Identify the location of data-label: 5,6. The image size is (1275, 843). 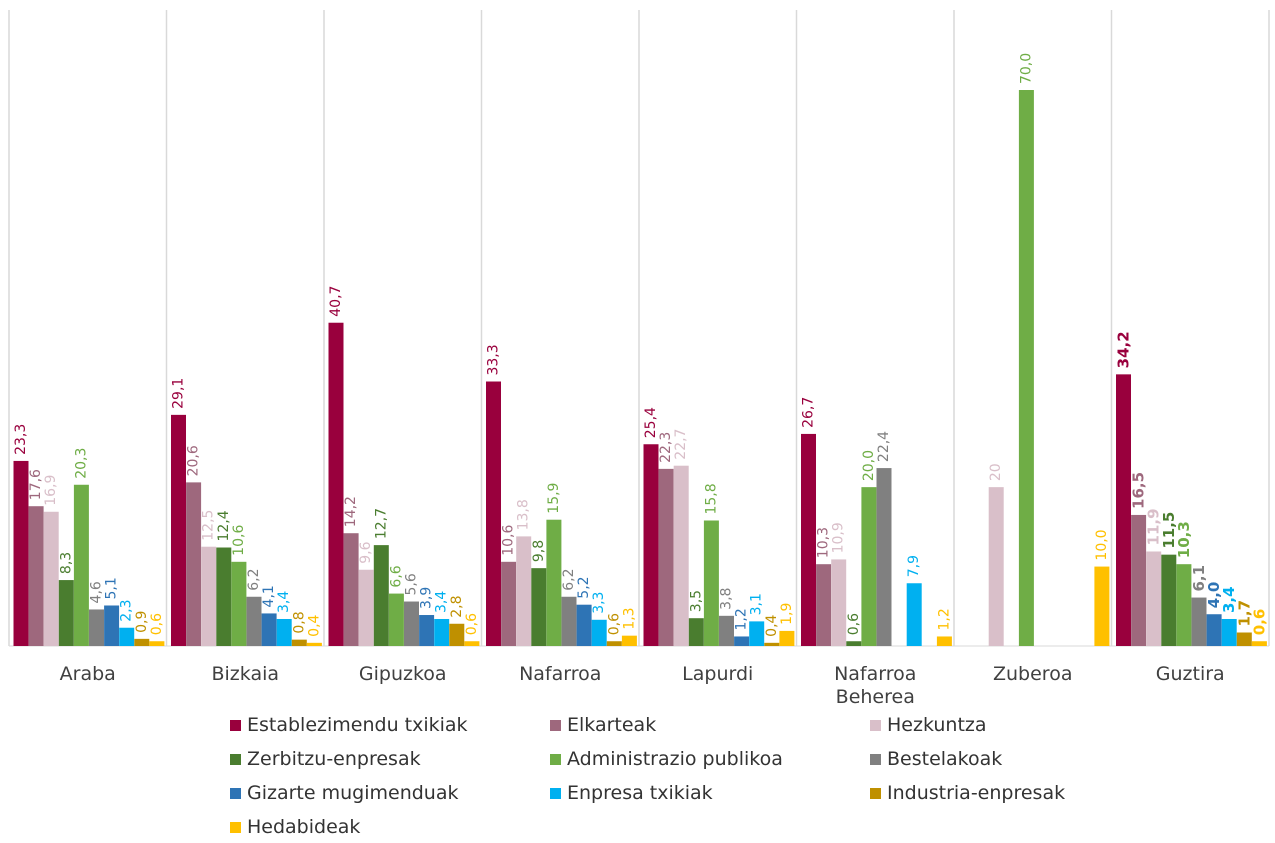
(412, 584).